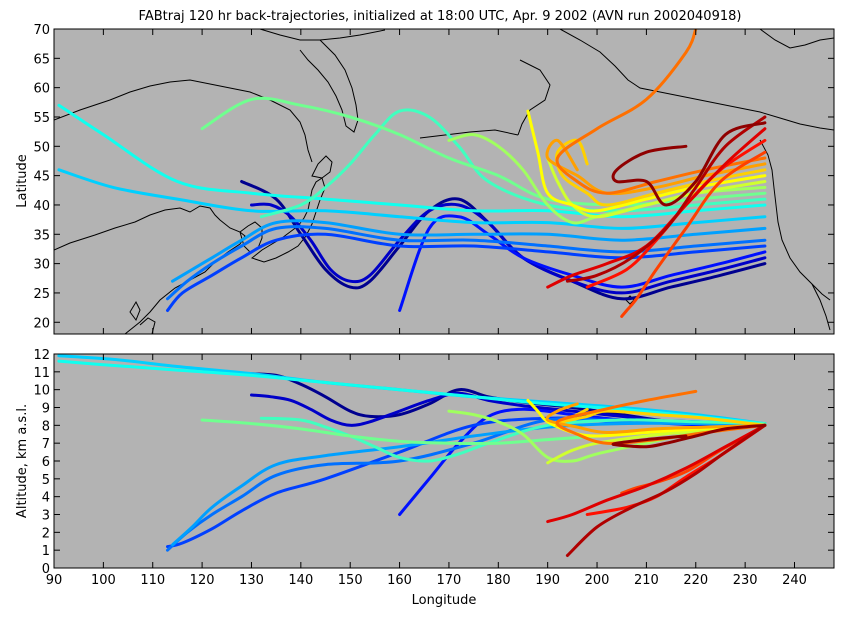 This screenshot has width=868, height=621. What do you see at coordinates (251, 580) in the screenshot?
I see `altitude-xtick-label-130: 130` at bounding box center [251, 580].